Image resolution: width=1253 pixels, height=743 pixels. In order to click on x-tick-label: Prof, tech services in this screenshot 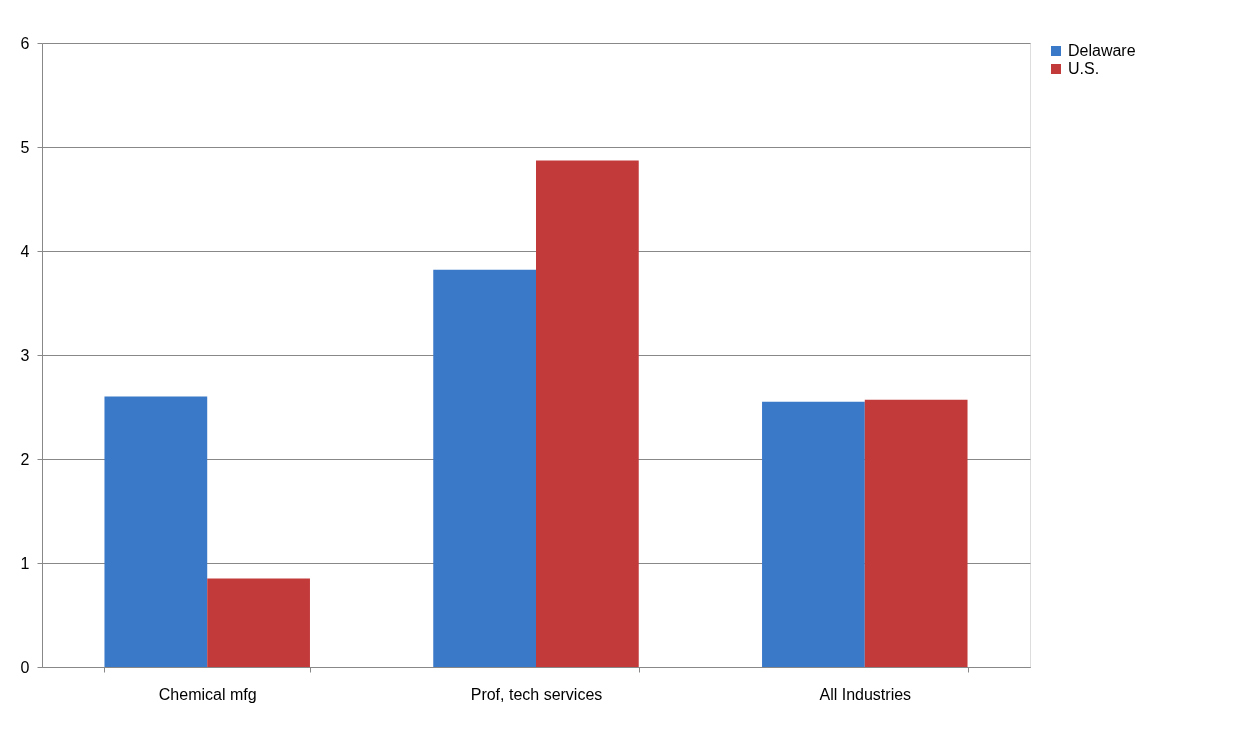, I will do `click(536, 694)`.